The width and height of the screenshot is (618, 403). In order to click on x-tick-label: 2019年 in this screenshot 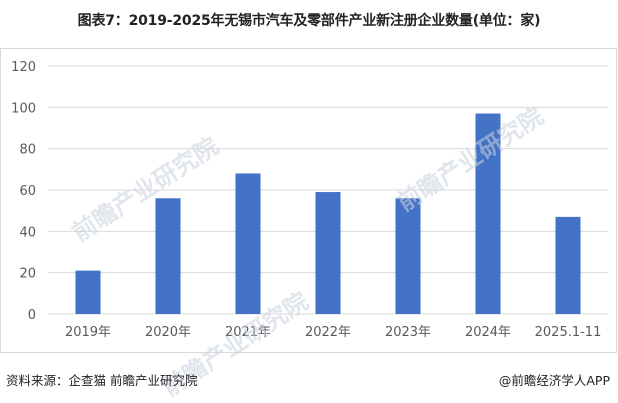, I will do `click(88, 332)`.